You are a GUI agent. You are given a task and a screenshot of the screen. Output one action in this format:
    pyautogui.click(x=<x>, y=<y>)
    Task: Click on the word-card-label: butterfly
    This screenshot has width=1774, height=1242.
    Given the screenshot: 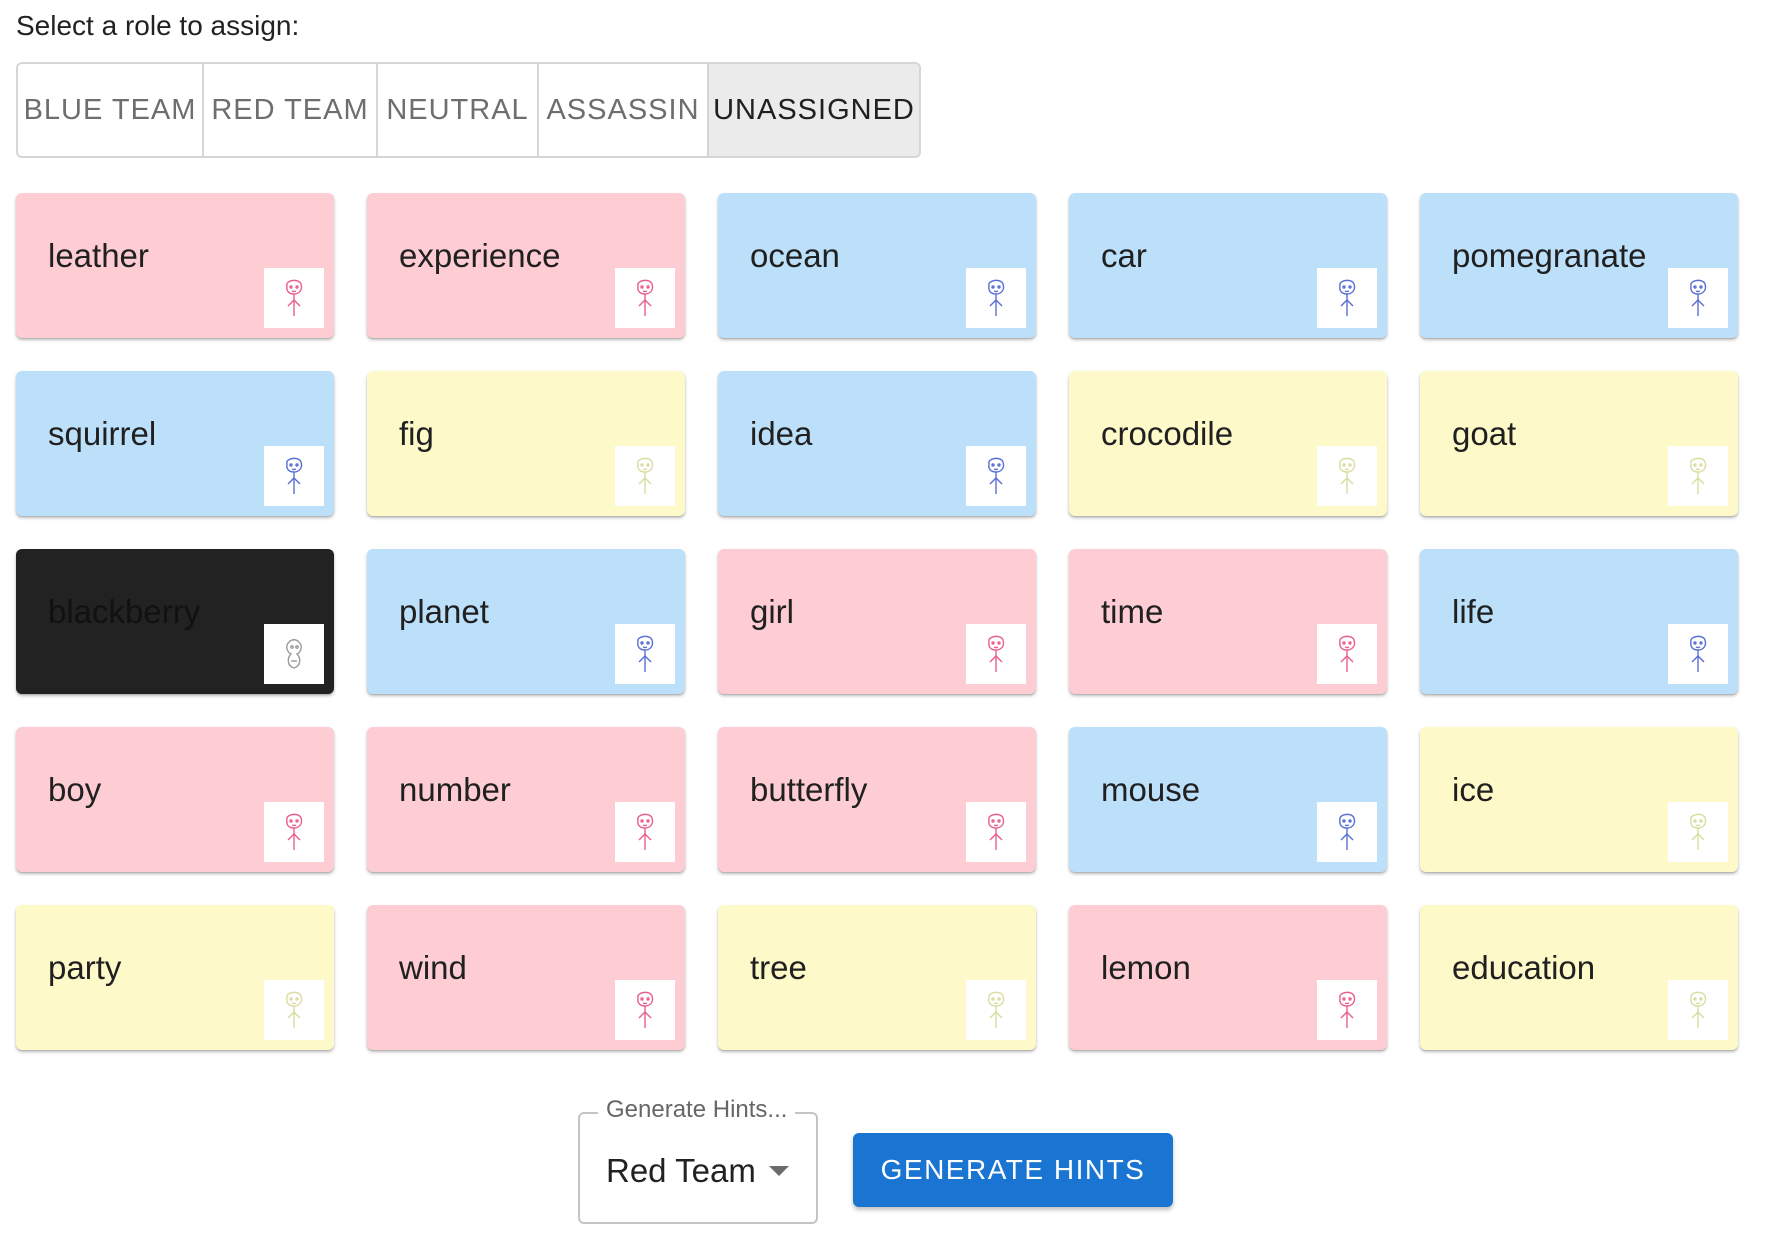 What is the action you would take?
    pyautogui.click(x=809, y=789)
    